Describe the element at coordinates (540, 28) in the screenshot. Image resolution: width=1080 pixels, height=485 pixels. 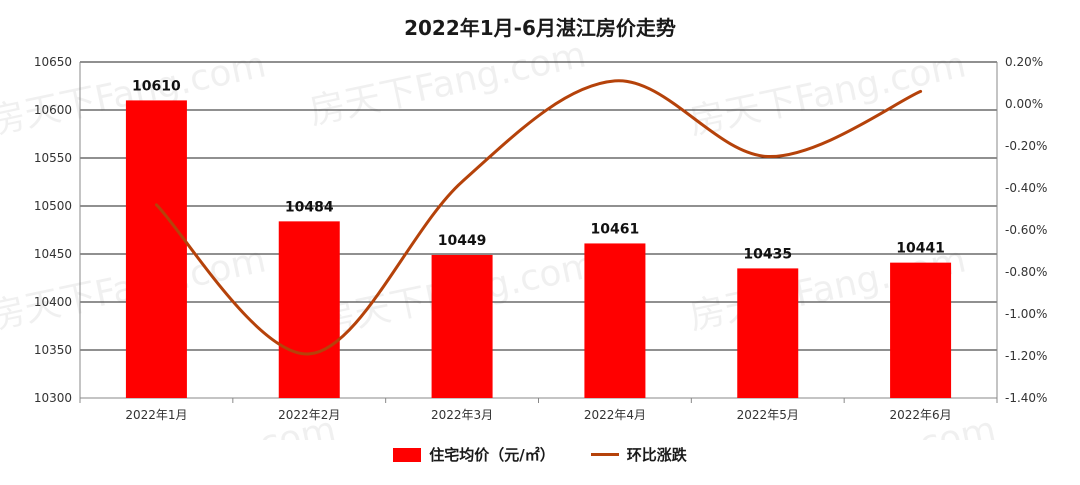
I see `chart-title: 2022年1月-6月湛江房价走势` at that location.